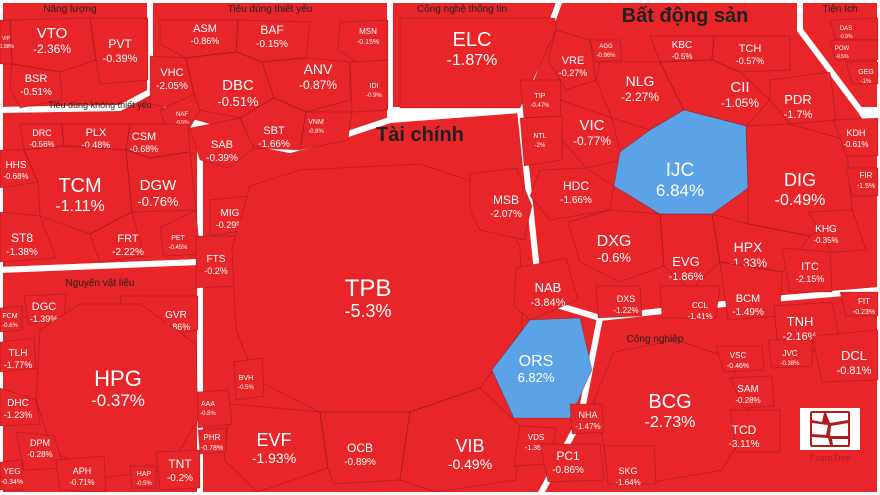 The height and width of the screenshot is (495, 880). I want to click on stock-cell-bsr: BSR -0.51%, so click(36, 86).